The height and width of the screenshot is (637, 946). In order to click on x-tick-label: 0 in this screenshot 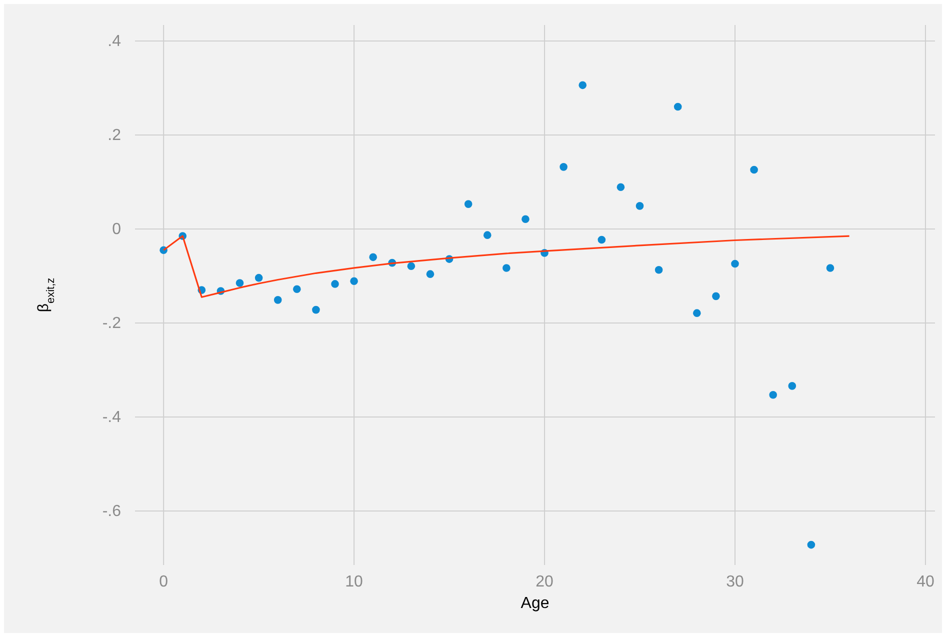, I will do `click(163, 581)`.